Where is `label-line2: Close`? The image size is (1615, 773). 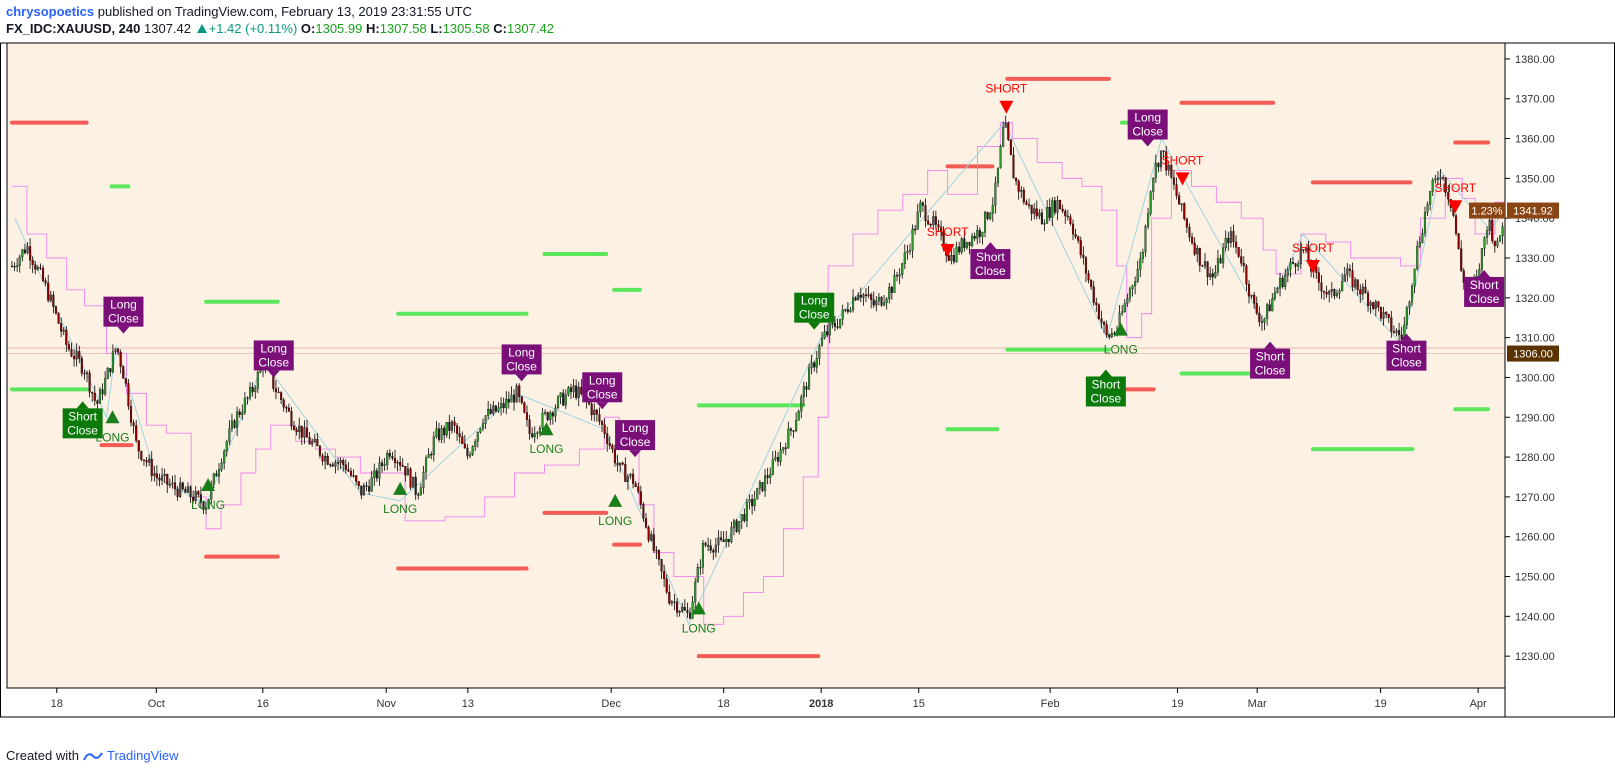 label-line2: Close is located at coordinates (1484, 299).